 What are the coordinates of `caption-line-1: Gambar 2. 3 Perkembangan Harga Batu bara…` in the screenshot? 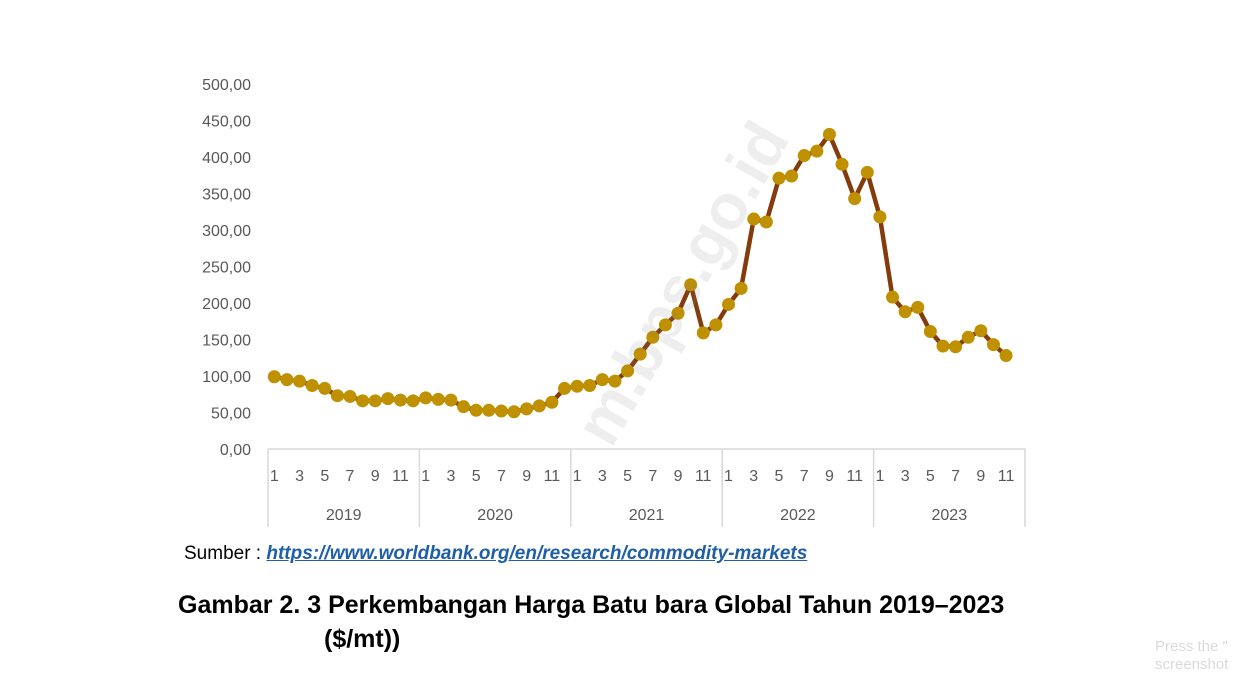 It's located at (591, 605).